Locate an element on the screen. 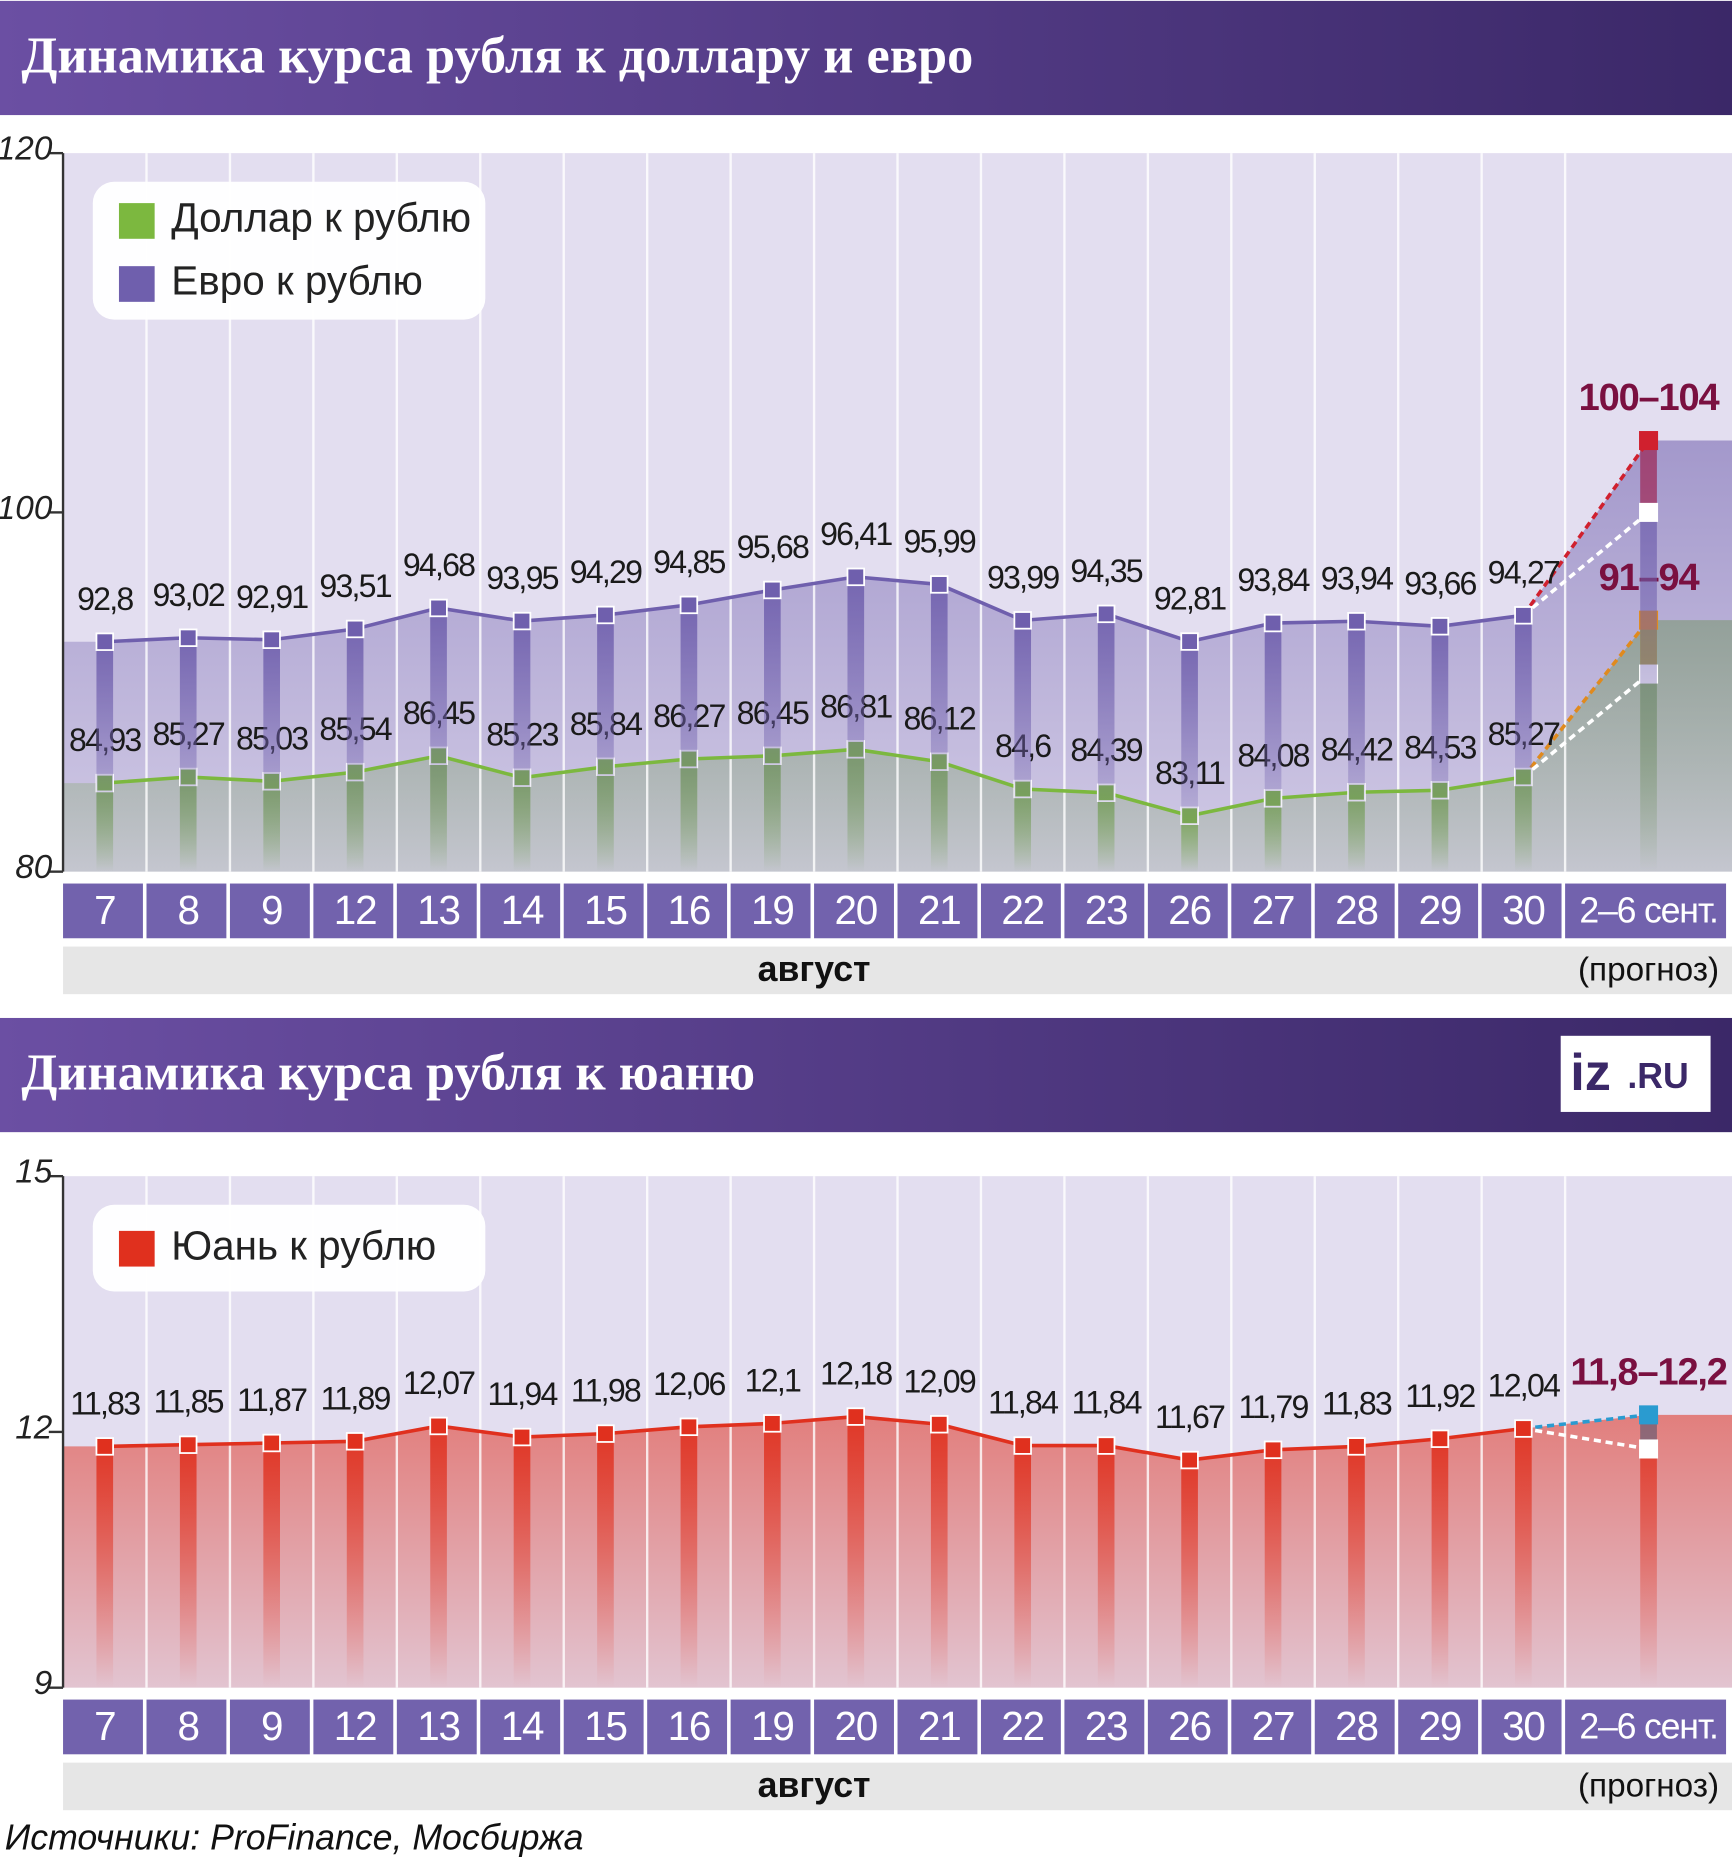 Image resolution: width=1732 pixels, height=1867 pixels. data-label: 94,29 is located at coordinates (606, 572).